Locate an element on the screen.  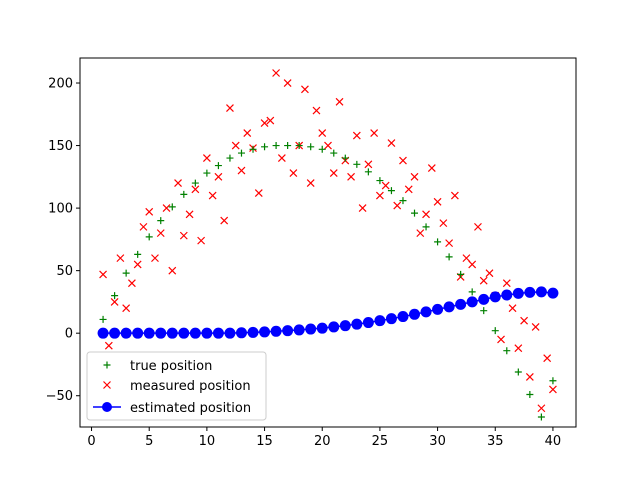
y-tick-label: 200 is located at coordinates (60, 84).